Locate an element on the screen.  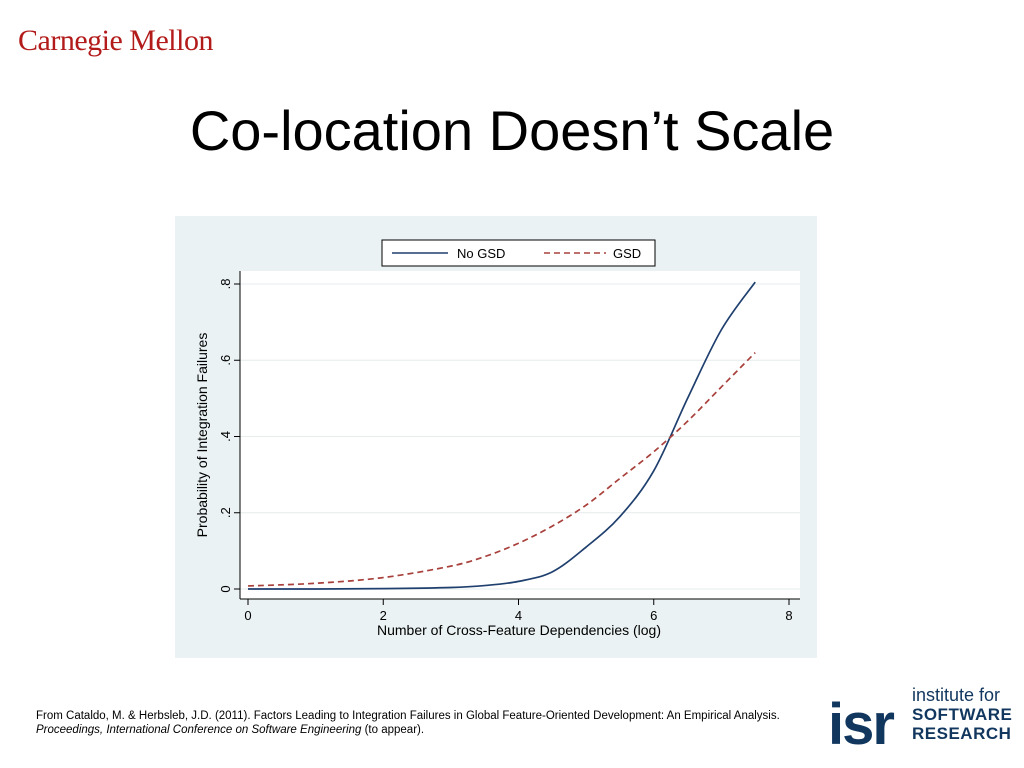
legend-label-no-gsd: No GSD is located at coordinates (481, 253).